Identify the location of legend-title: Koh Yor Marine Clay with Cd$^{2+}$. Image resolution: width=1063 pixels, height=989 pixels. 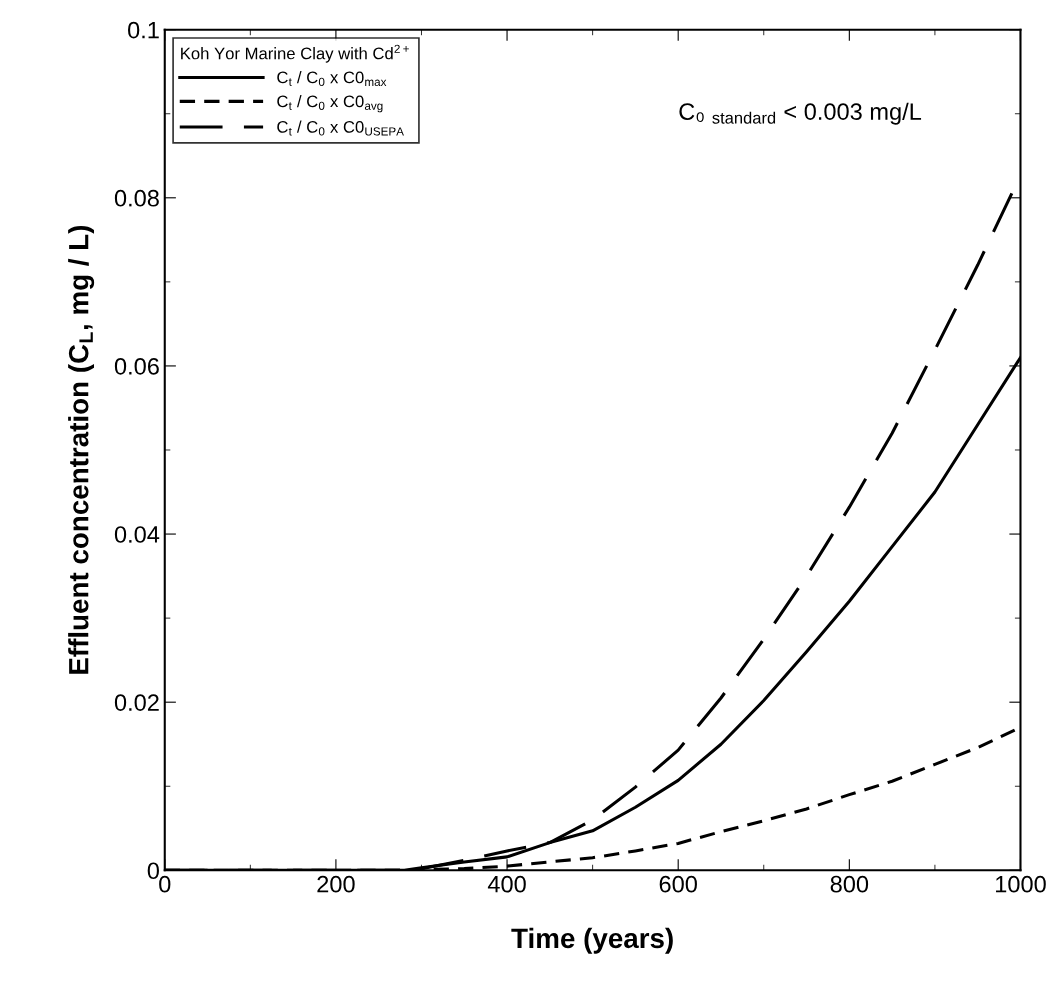
(295, 53).